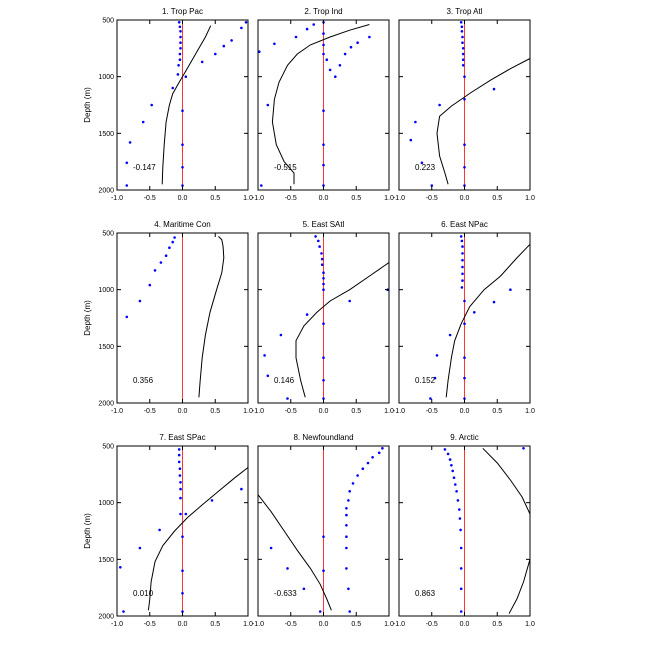  What do you see at coordinates (425, 593) in the screenshot?
I see `correlation-label: 0.863` at bounding box center [425, 593].